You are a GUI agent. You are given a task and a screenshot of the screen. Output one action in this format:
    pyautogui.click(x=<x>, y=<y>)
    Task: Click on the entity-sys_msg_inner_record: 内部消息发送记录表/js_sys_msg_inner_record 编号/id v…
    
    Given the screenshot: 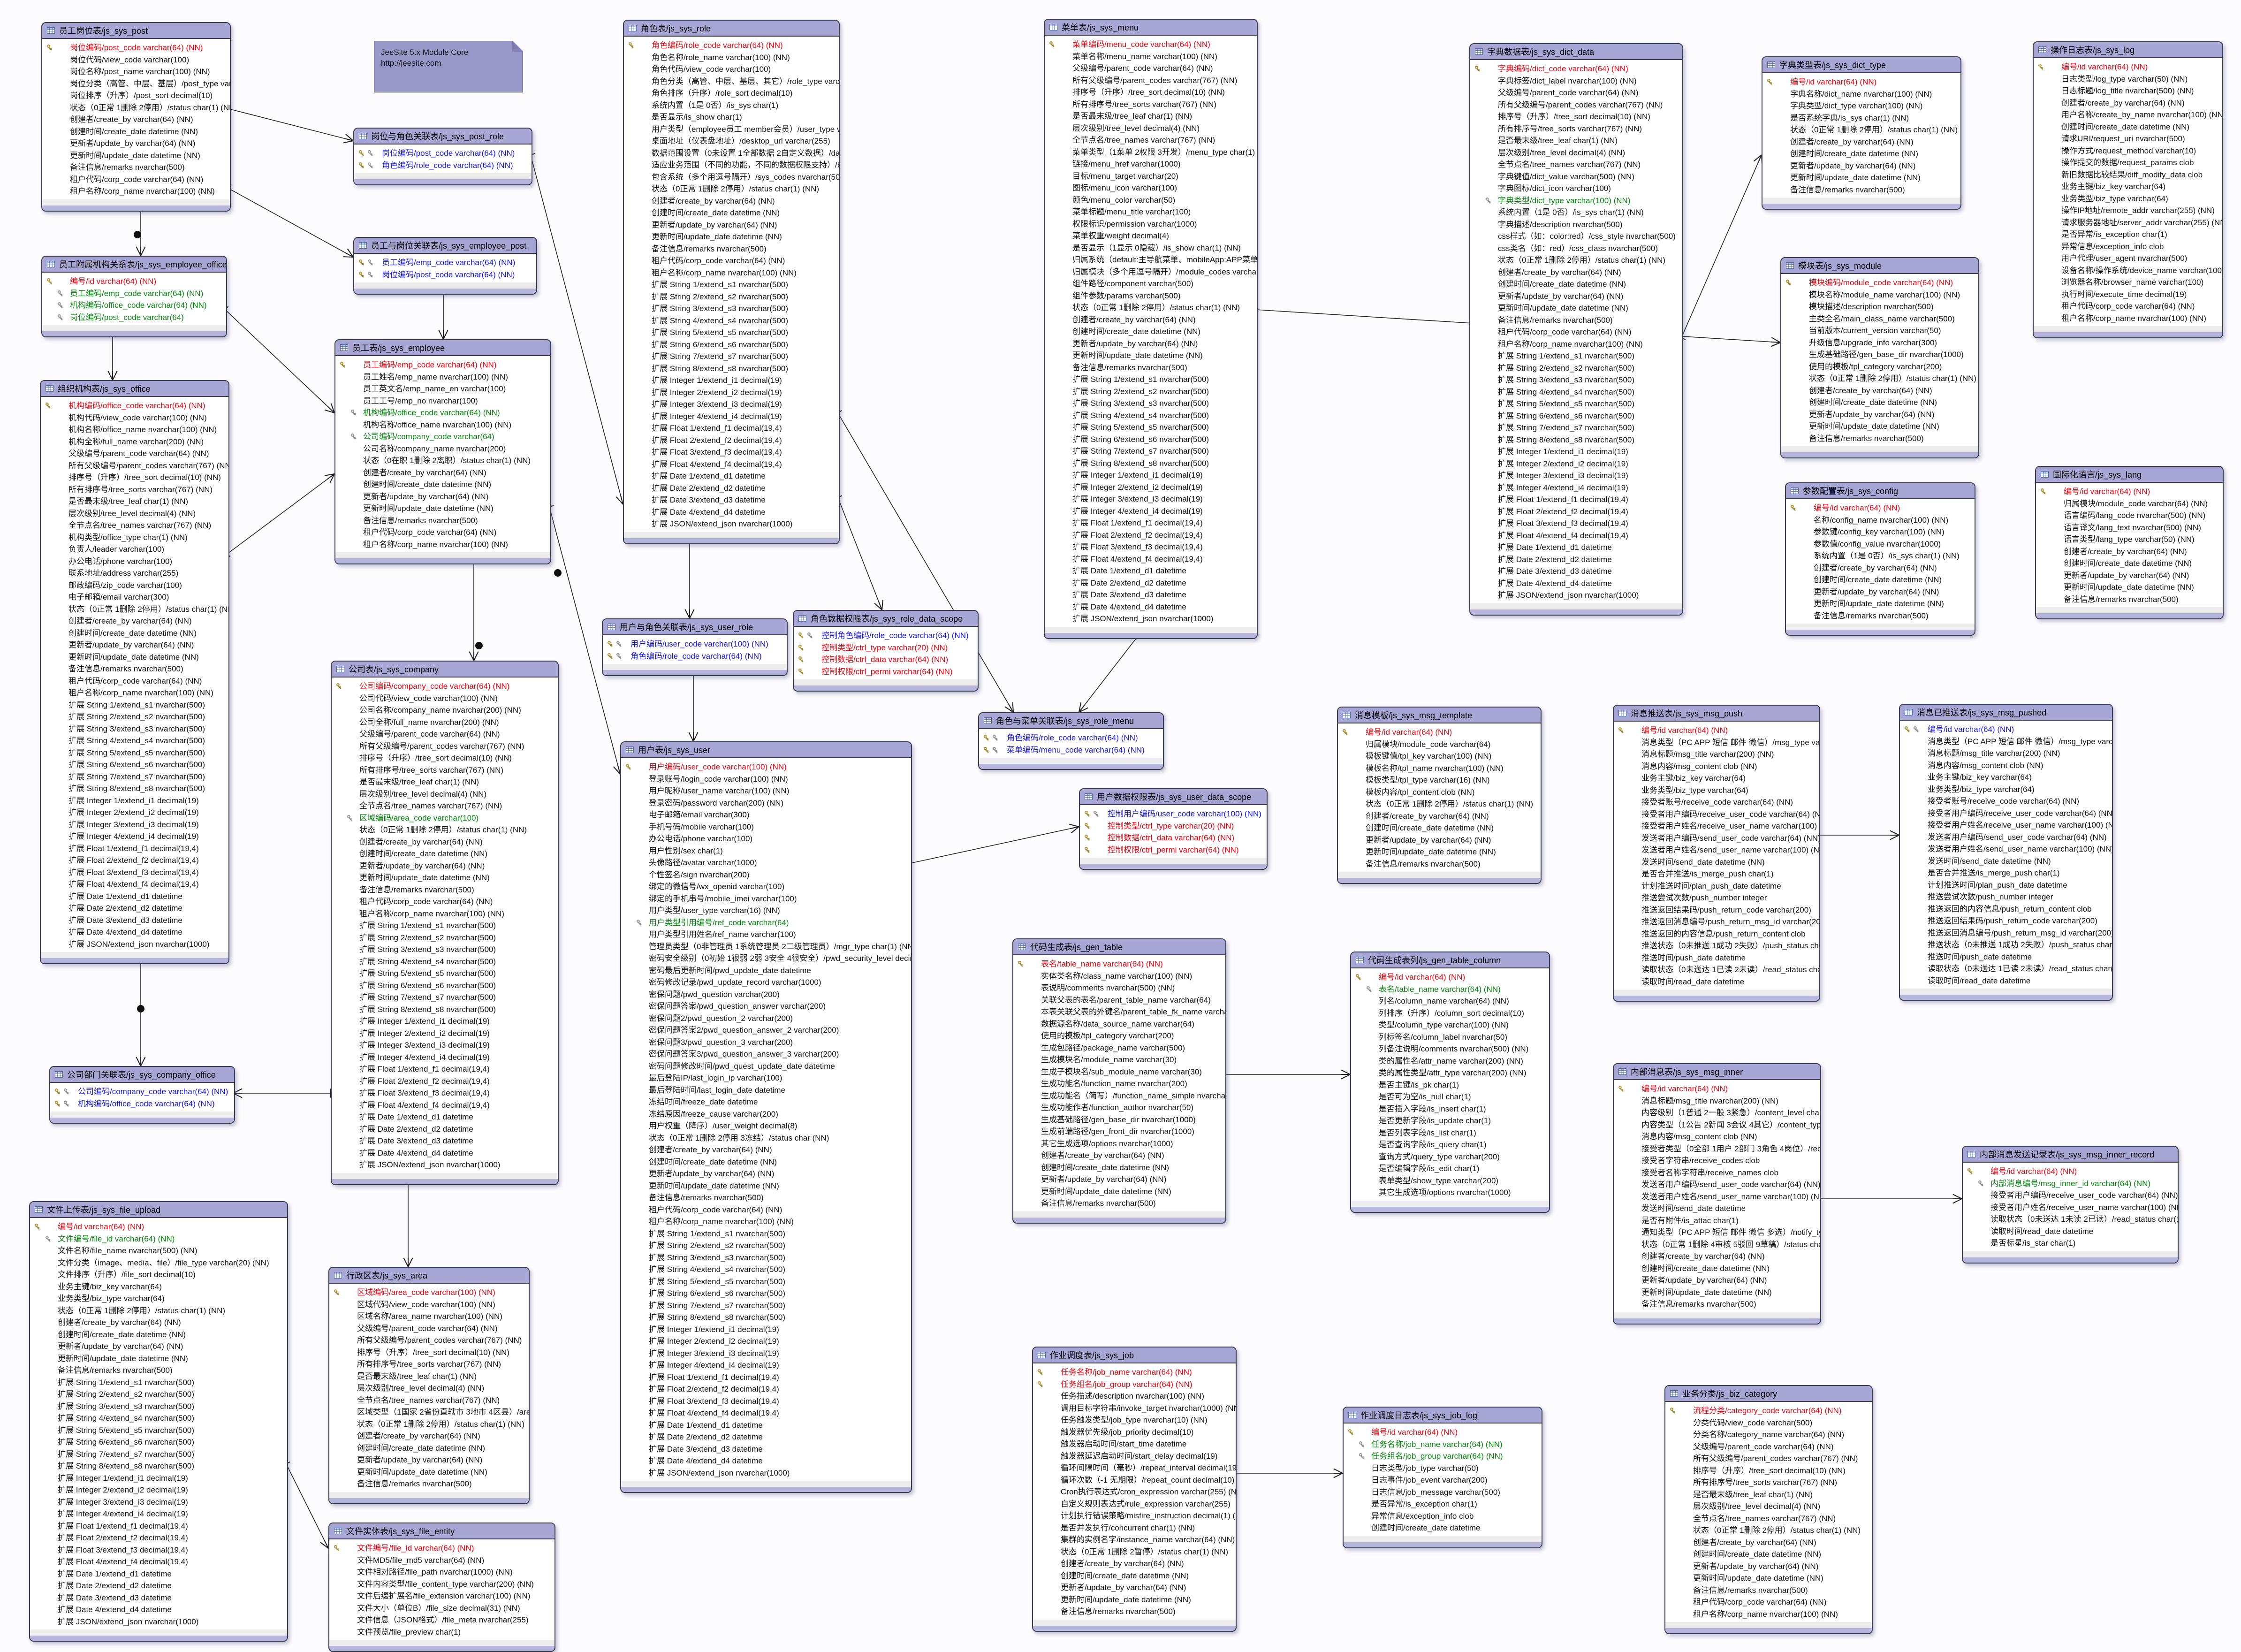 What is the action you would take?
    pyautogui.click(x=2070, y=1205)
    